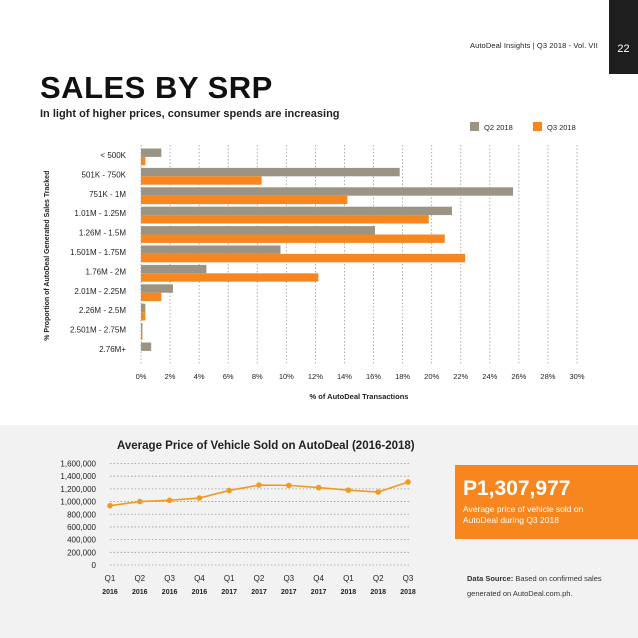 The height and width of the screenshot is (638, 638). I want to click on category-label: 2.01M - 2.25M, so click(100, 291).